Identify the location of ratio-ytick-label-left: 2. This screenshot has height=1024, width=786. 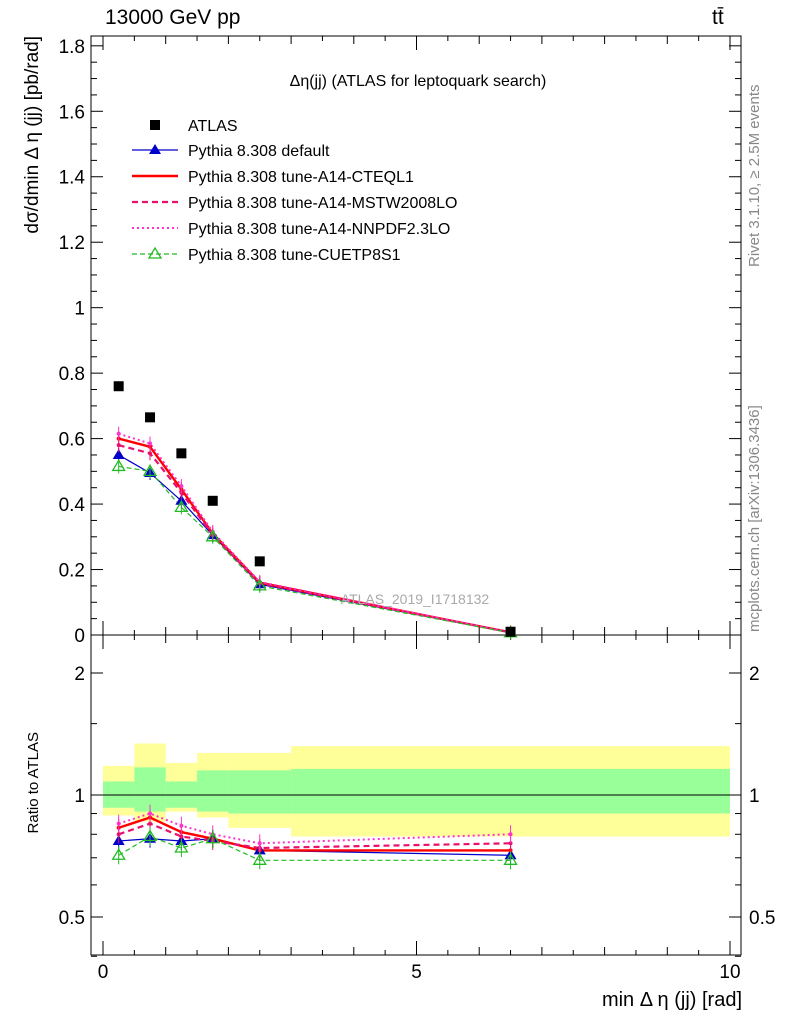
(79, 674).